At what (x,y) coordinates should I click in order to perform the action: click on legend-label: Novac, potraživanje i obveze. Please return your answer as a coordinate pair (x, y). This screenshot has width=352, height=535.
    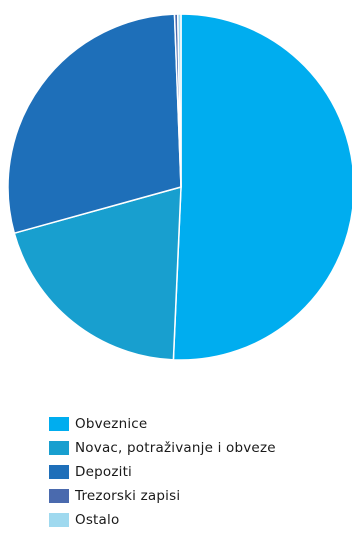
    Looking at the image, I should click on (175, 447).